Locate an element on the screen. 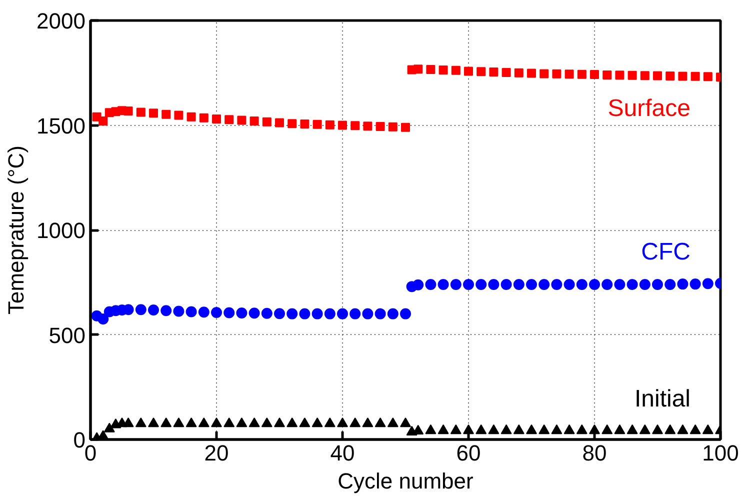  series-label: Initial is located at coordinates (662, 399).